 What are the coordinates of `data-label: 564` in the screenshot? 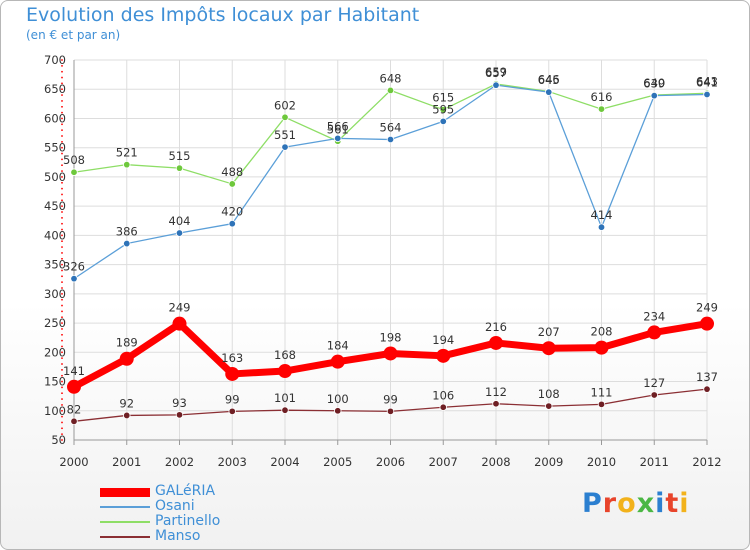 It's located at (391, 128).